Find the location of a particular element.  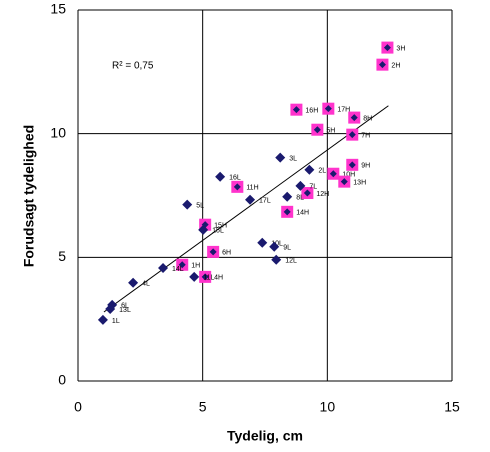

y-tick-label: 15 is located at coordinates (58, 9).